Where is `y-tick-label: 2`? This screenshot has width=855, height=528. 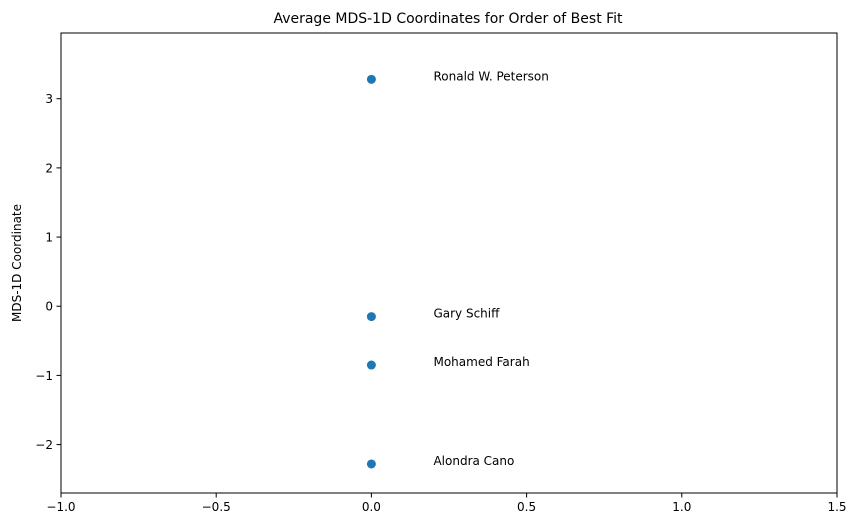
y-tick-label: 2 is located at coordinates (49, 168).